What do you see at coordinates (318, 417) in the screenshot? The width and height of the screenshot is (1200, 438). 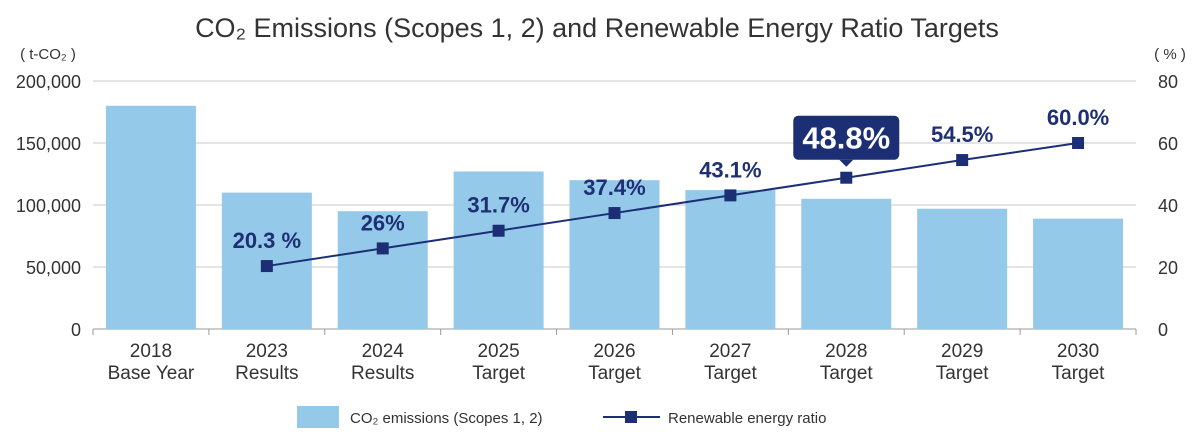 I see `legend-bar-swatch` at bounding box center [318, 417].